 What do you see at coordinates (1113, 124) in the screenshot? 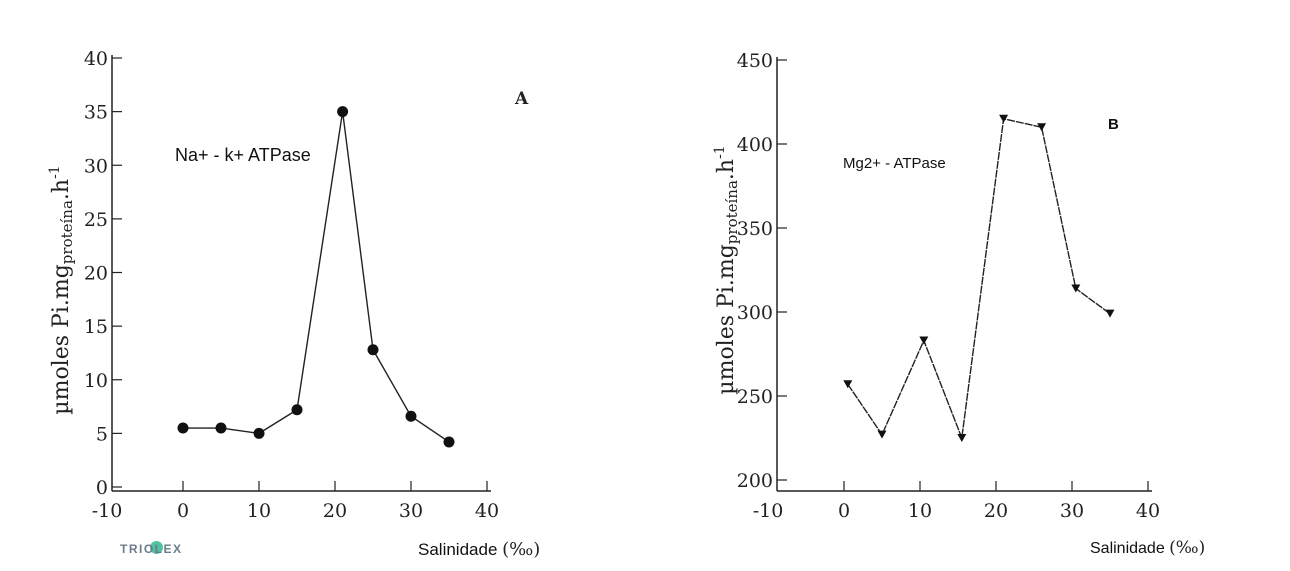
I see `panel-label: B` at bounding box center [1113, 124].